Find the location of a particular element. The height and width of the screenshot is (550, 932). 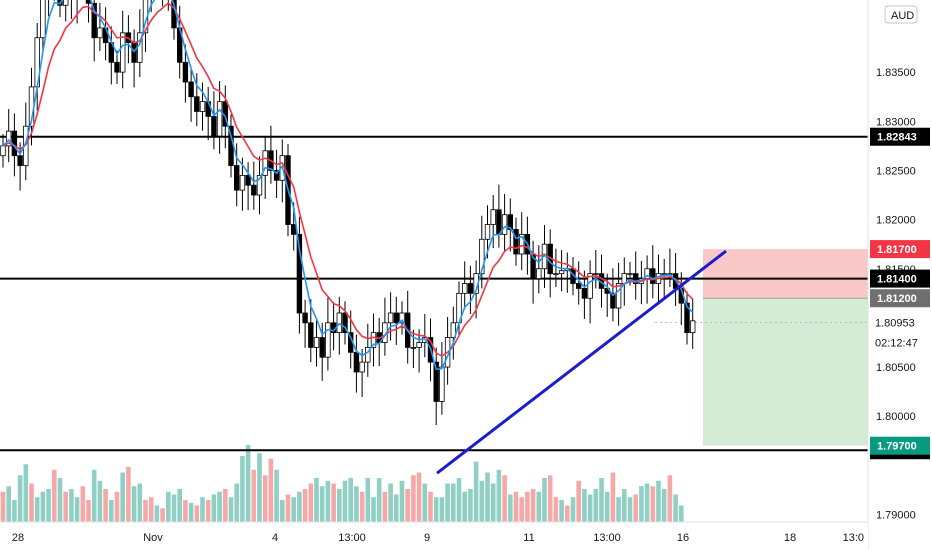

time-tick-label: 18 is located at coordinates (790, 538).